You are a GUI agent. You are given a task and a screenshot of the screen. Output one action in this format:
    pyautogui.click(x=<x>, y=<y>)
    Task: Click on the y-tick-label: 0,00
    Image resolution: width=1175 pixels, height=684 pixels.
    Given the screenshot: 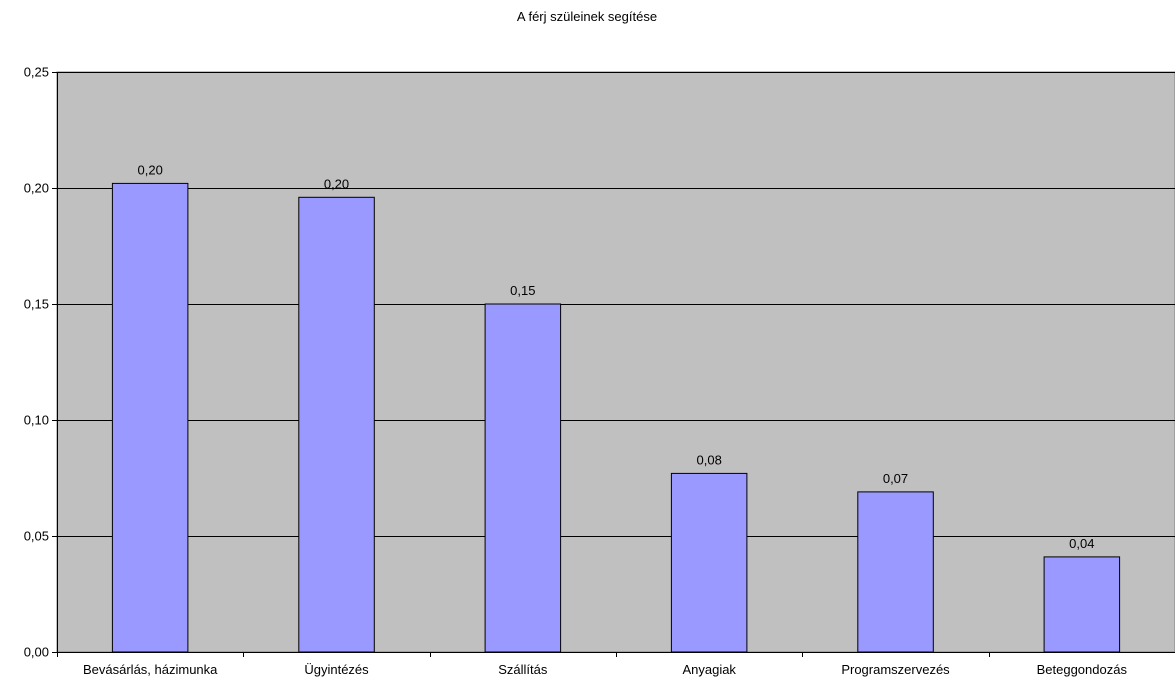 What is the action you would take?
    pyautogui.click(x=36, y=652)
    